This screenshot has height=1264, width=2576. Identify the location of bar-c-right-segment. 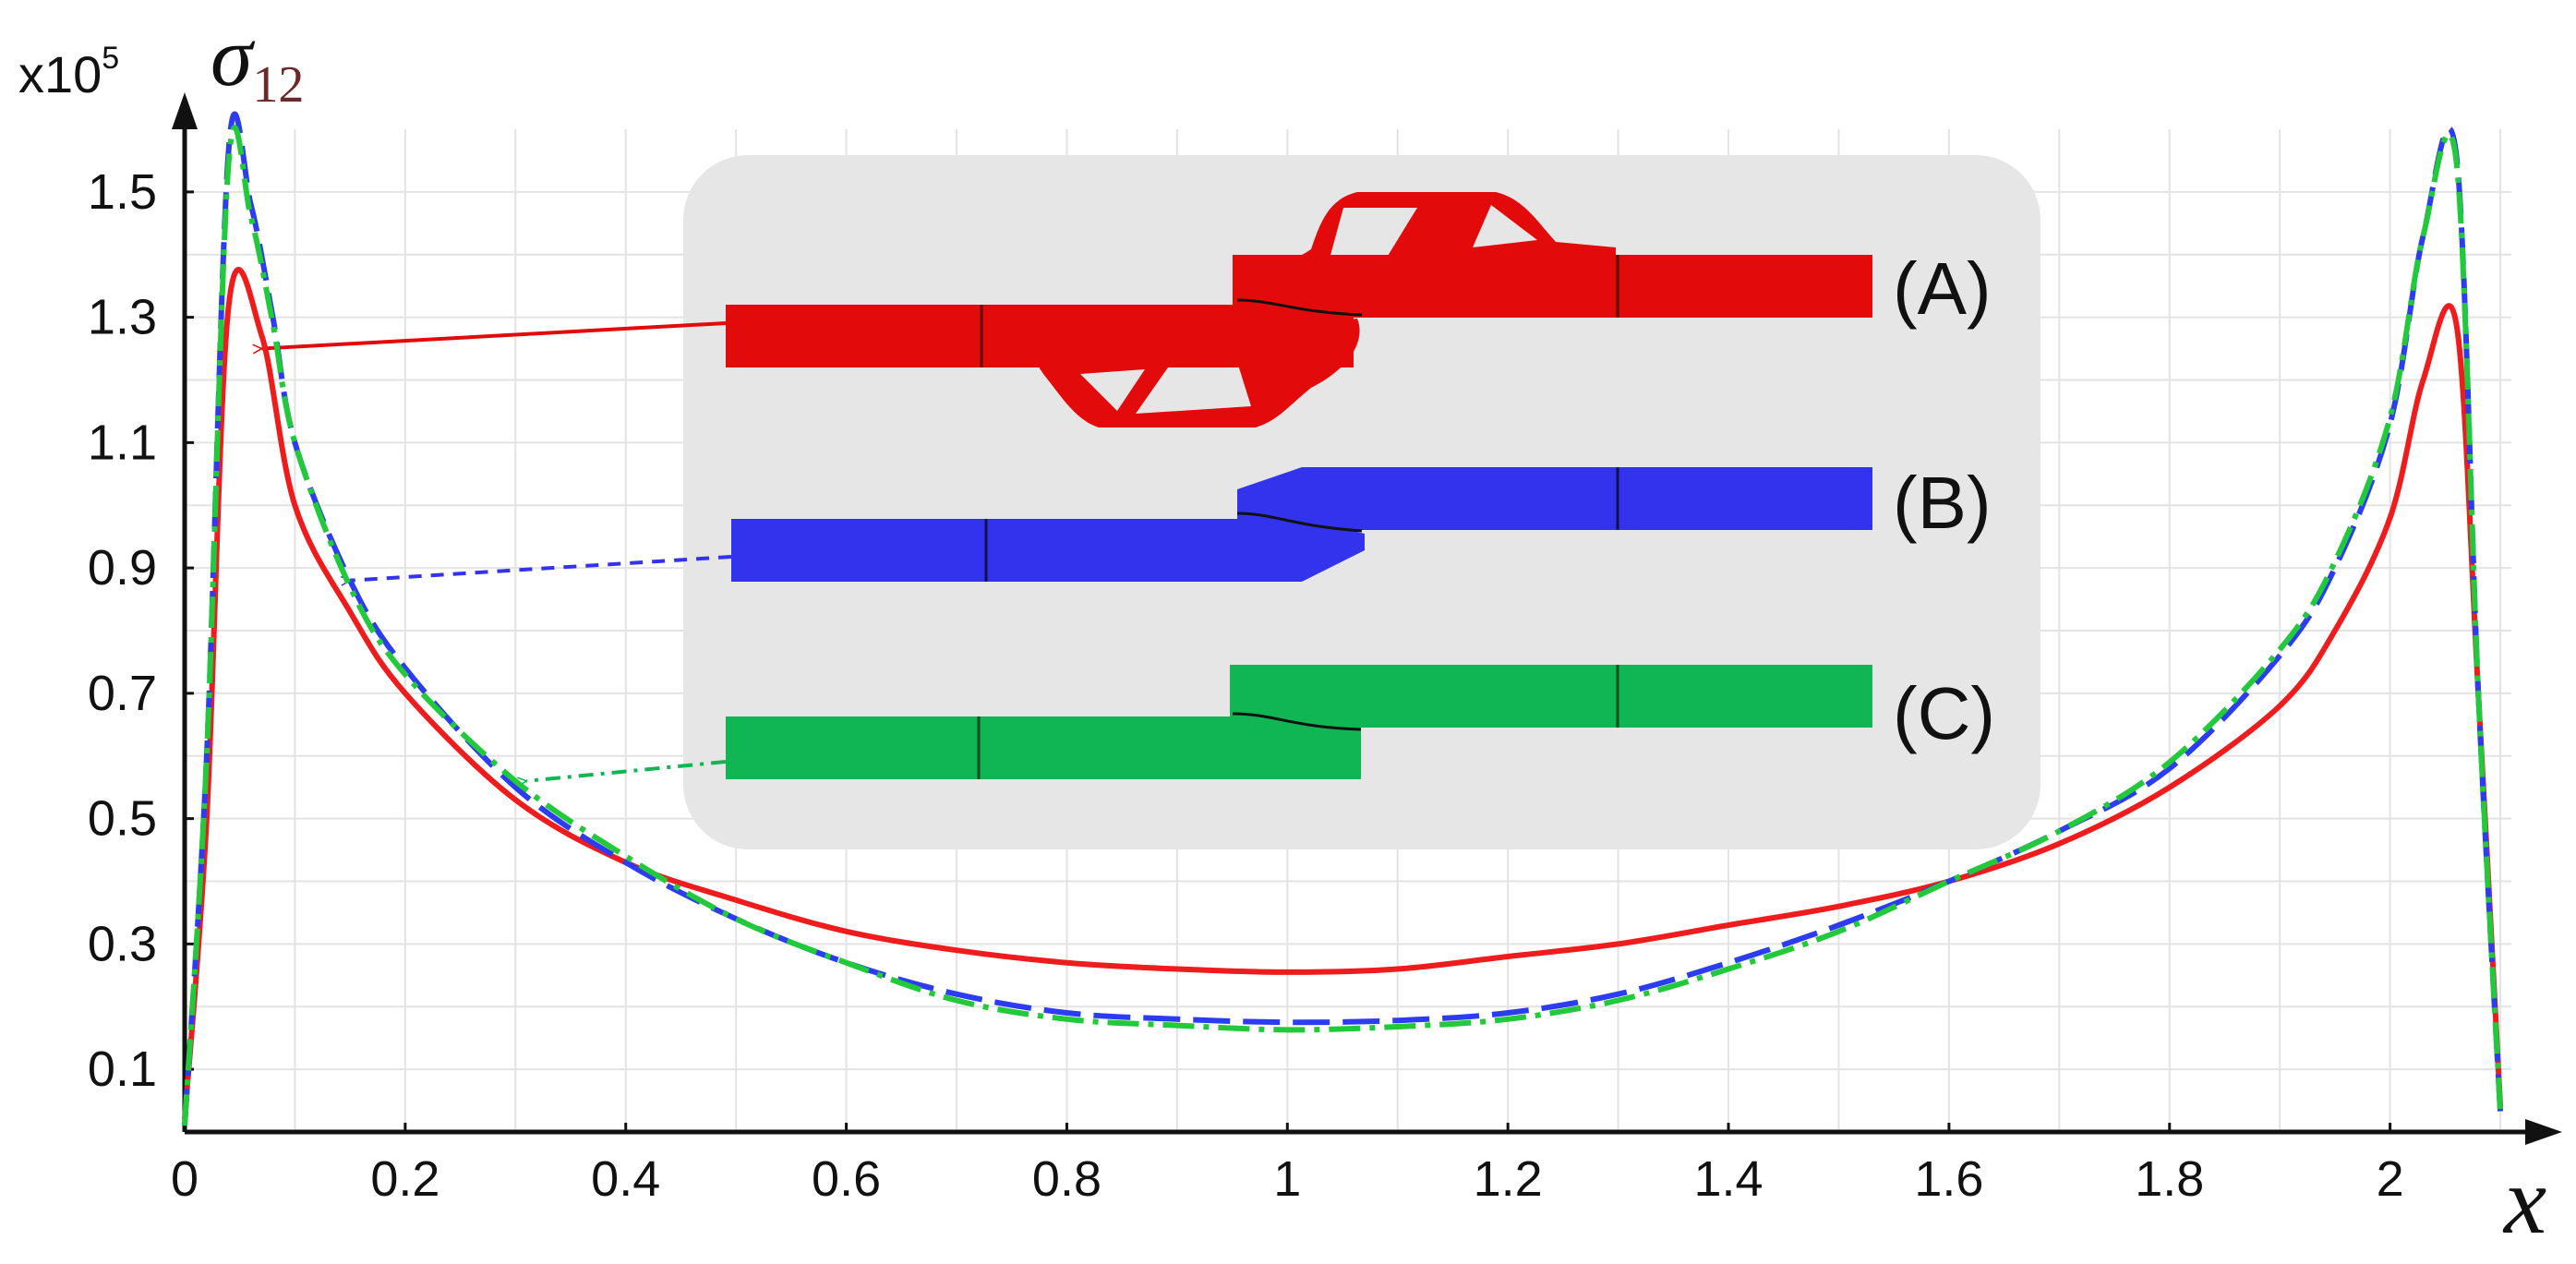
(1551, 697).